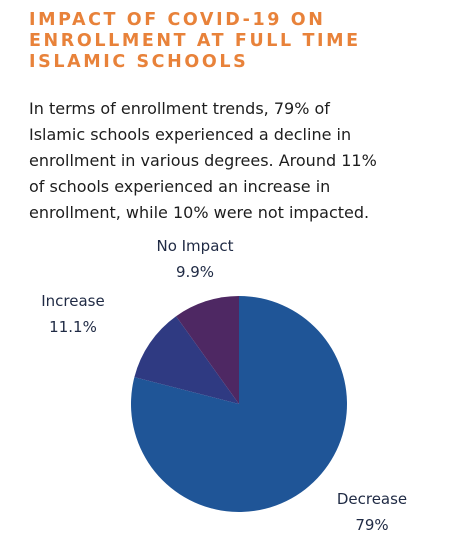 The width and height of the screenshot is (449, 553). Describe the element at coordinates (371, 525) in the screenshot. I see `slice-value-decrease: 79%` at that location.